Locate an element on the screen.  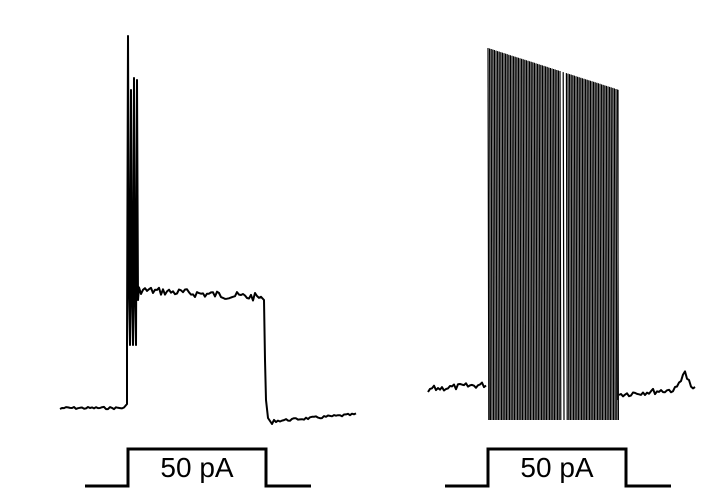
right-current-step is located at coordinates (558, 467).